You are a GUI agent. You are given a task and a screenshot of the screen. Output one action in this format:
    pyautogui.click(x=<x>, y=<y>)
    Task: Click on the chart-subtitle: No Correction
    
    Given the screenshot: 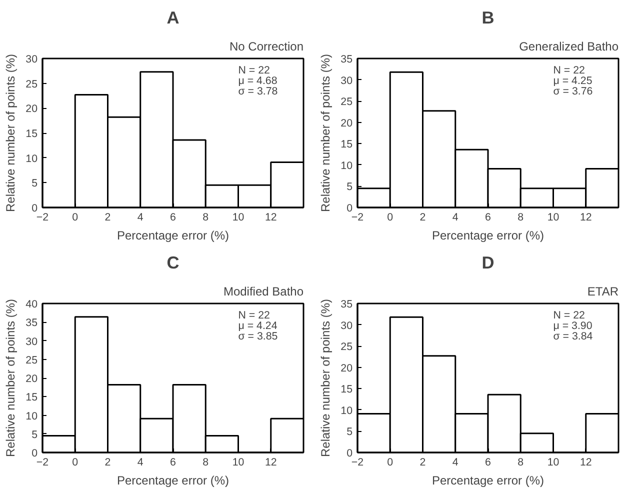 What is the action you would take?
    pyautogui.click(x=266, y=47)
    